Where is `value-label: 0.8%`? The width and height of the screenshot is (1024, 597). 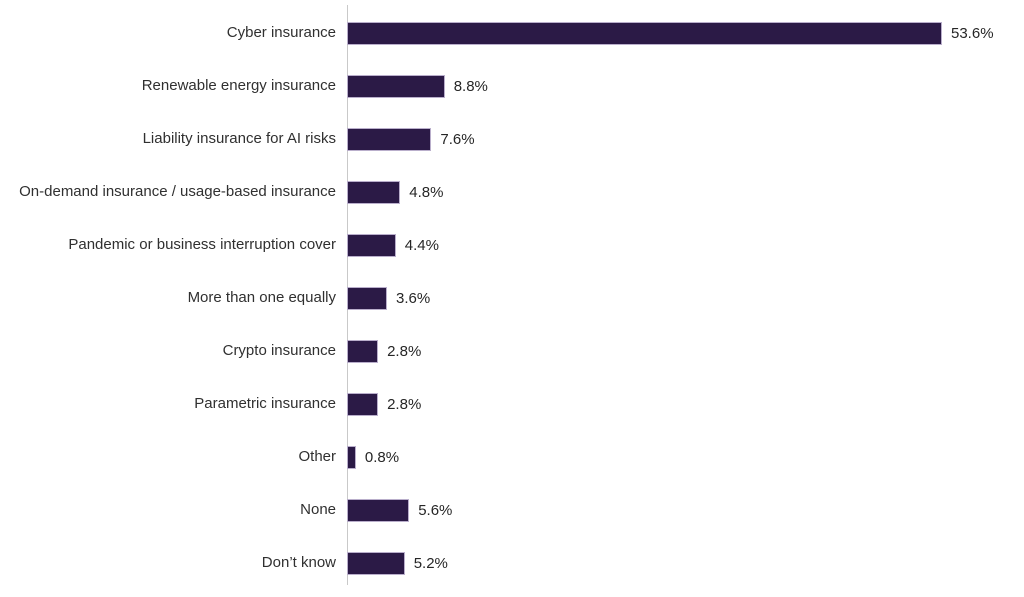
value-label: 0.8% is located at coordinates (382, 457).